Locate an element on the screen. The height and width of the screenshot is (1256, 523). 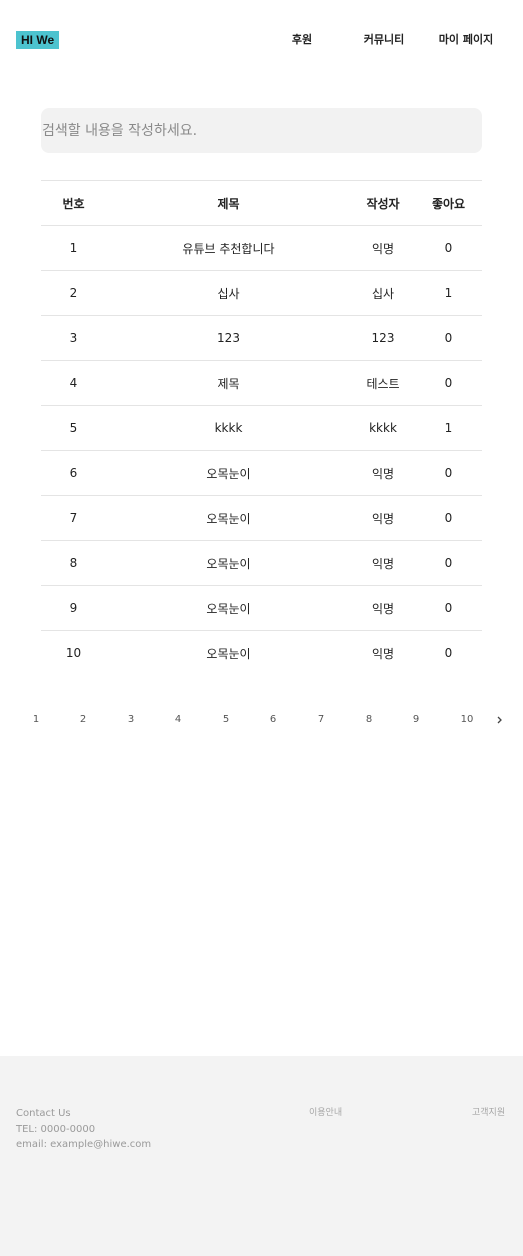
row-title: 십사 is located at coordinates (228, 293).